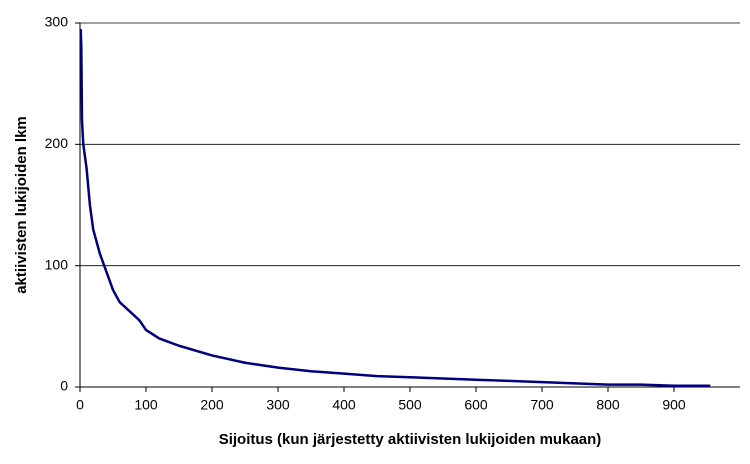 Image resolution: width=750 pixels, height=464 pixels. I want to click on x-tick-label: 600, so click(476, 405).